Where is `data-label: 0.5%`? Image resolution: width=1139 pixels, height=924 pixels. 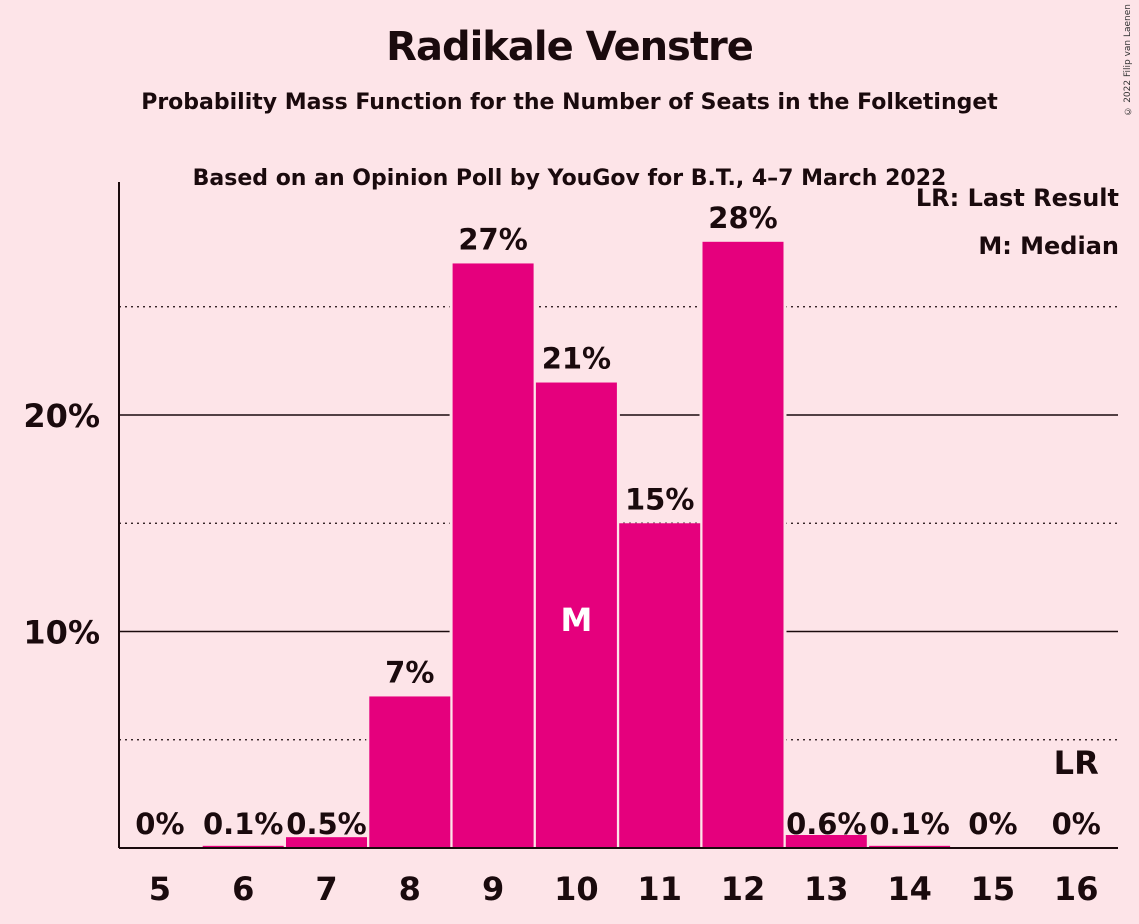
data-label: 0.5% is located at coordinates (326, 824).